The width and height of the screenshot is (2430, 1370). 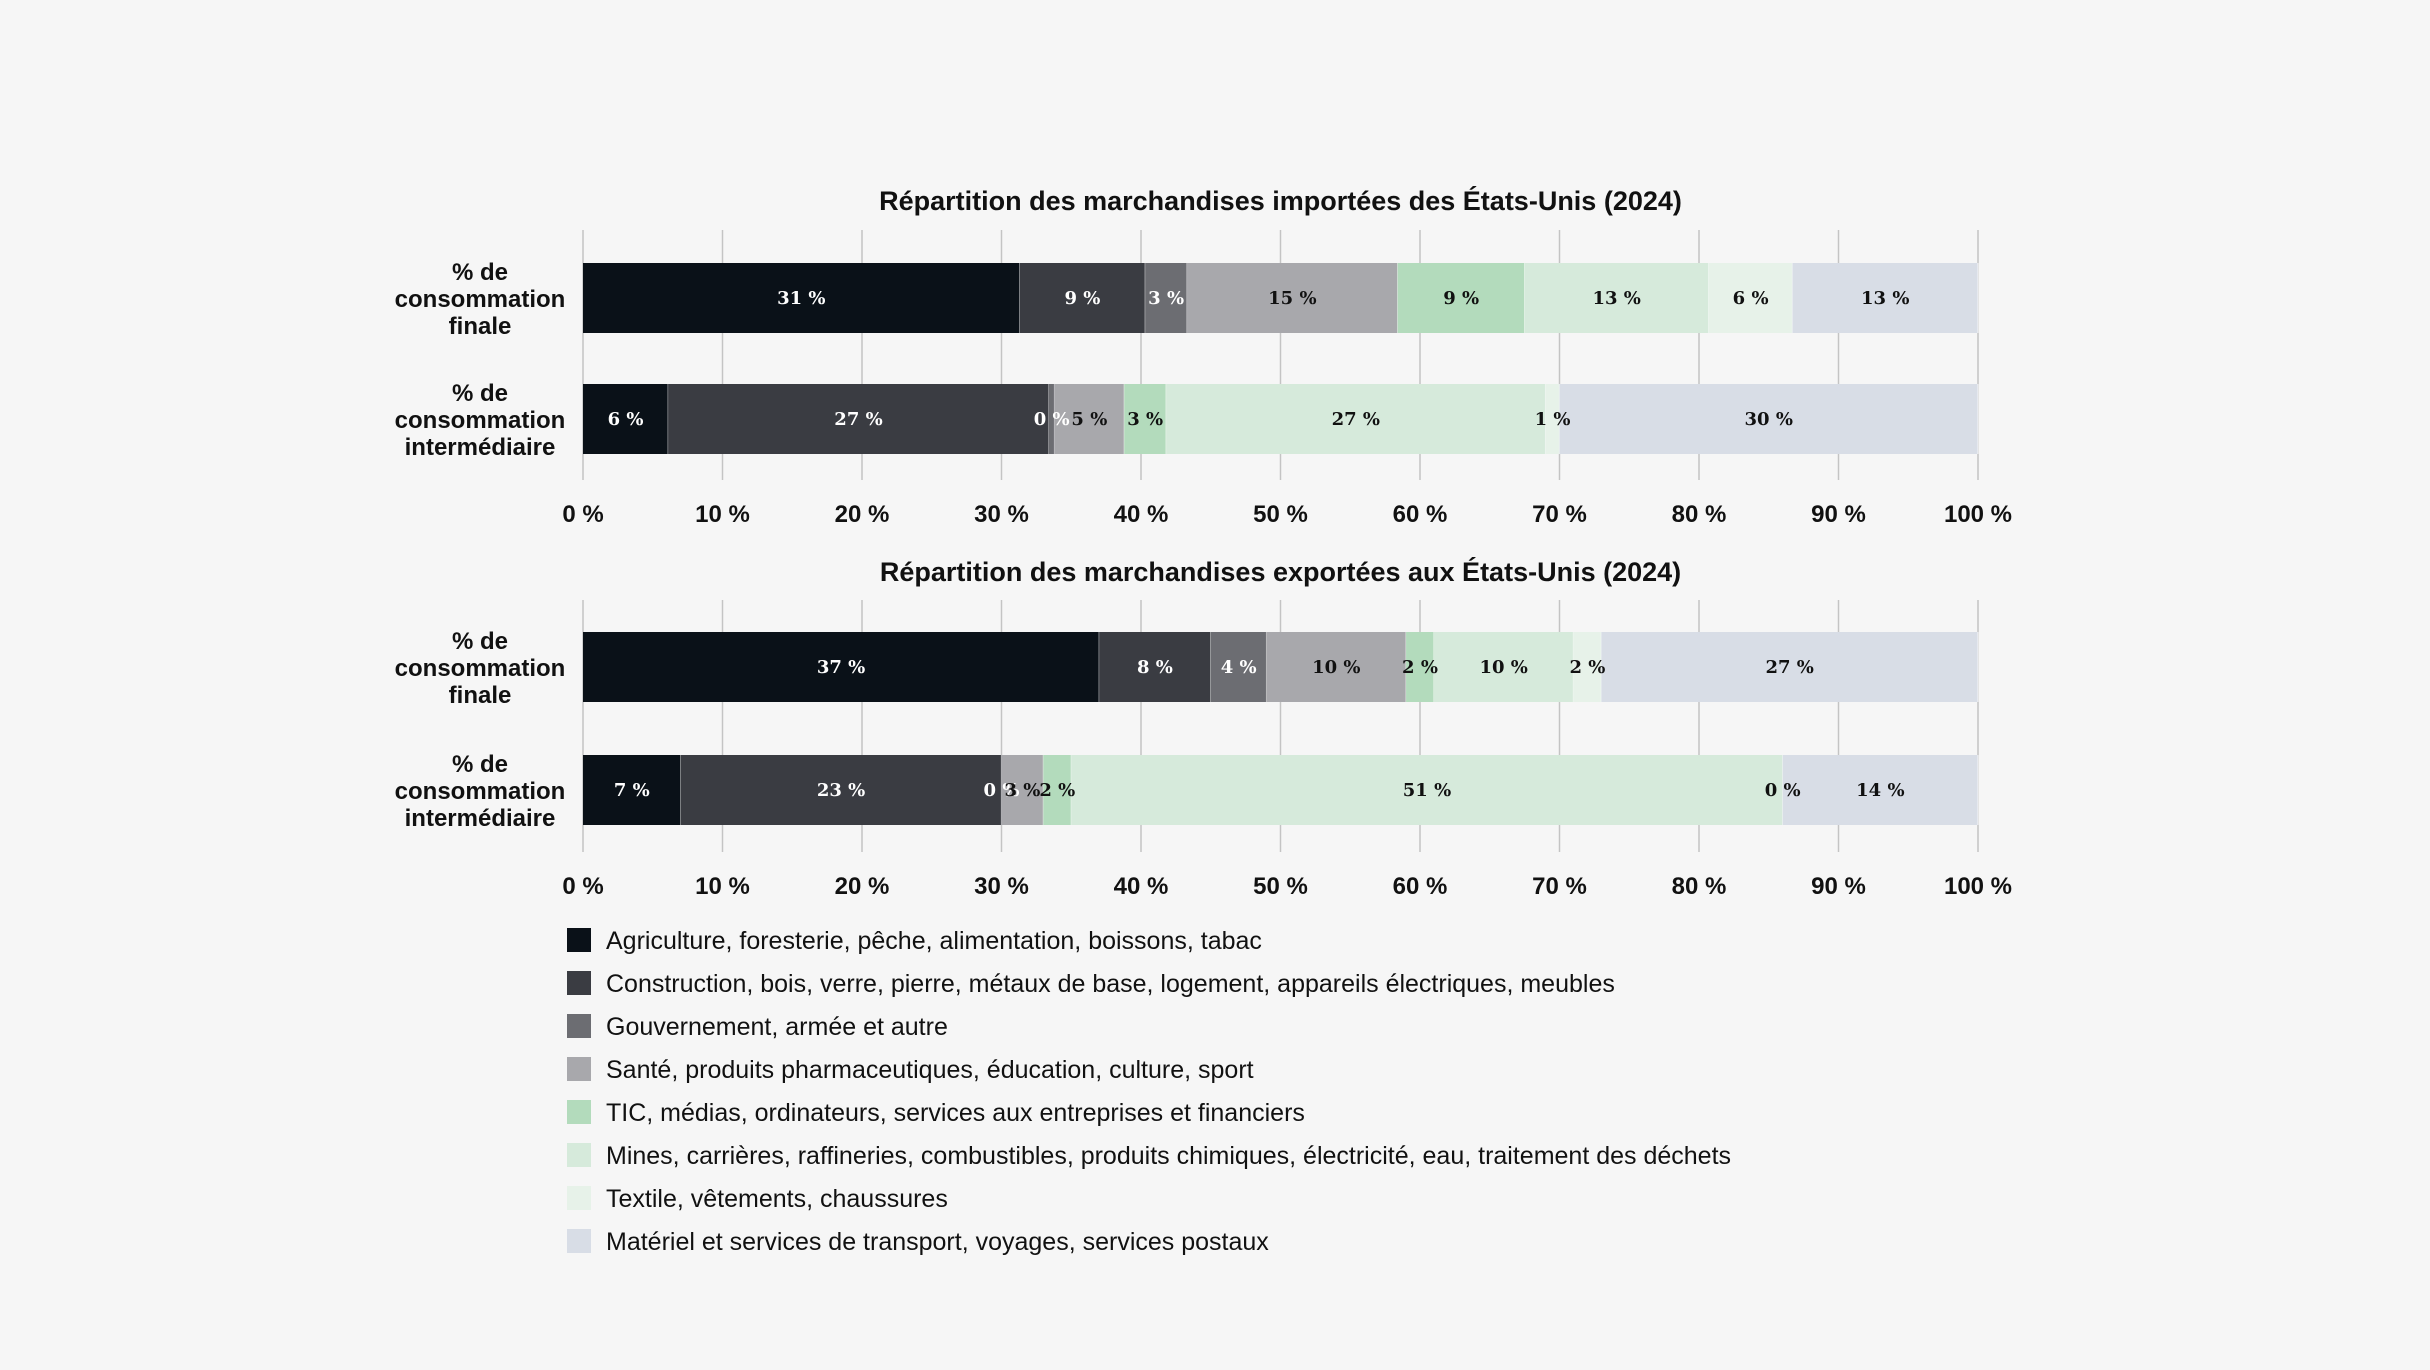 I want to click on legend-label: Gouvernement, armée et autre, so click(x=777, y=1027).